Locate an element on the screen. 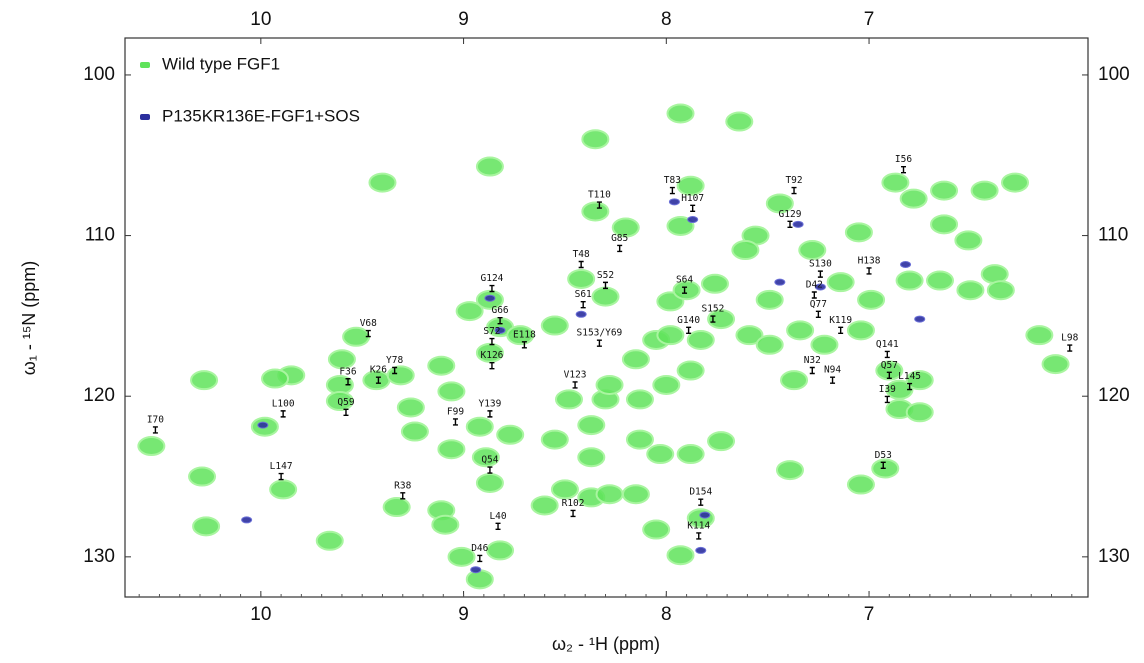 This screenshot has height=663, width=1144. peak-label: G140 is located at coordinates (688, 320).